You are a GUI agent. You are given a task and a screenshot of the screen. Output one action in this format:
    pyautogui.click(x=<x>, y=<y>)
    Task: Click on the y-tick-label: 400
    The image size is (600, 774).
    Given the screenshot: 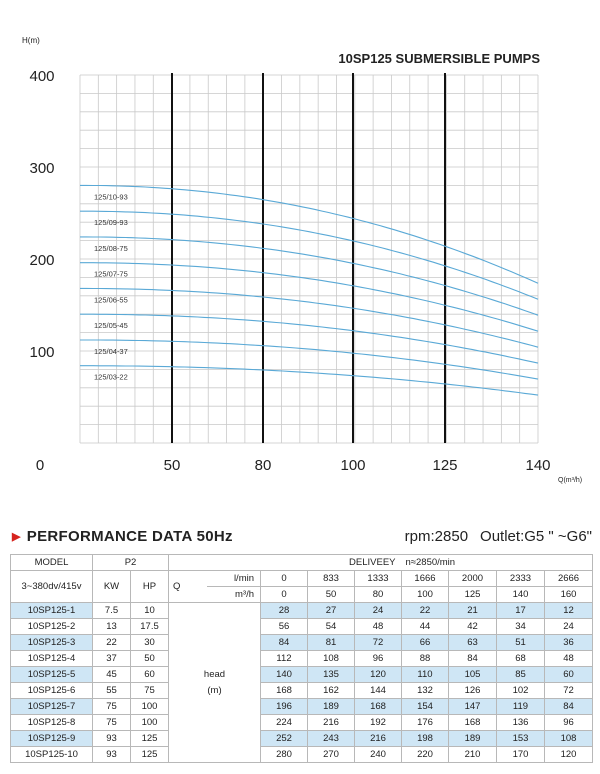 What is the action you would take?
    pyautogui.click(x=41, y=76)
    